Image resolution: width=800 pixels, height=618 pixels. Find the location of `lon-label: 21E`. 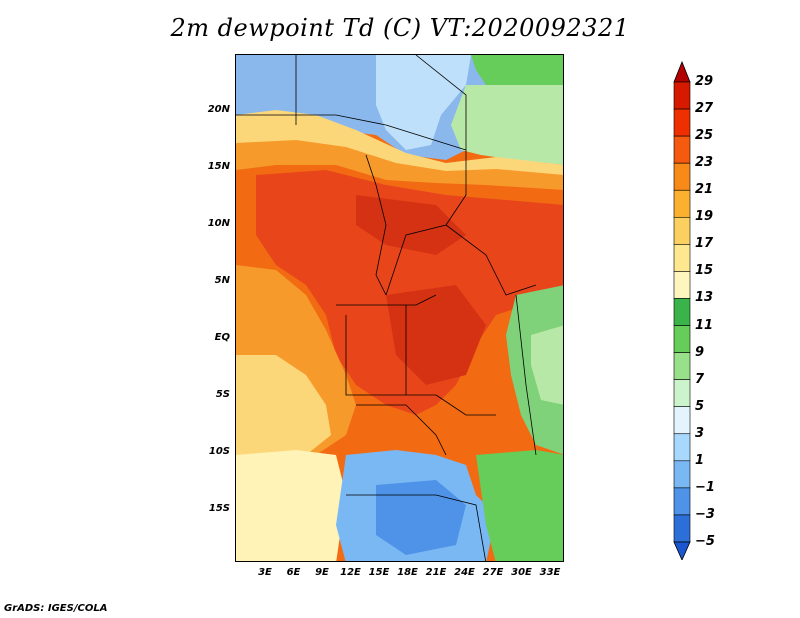

lon-label: 21E is located at coordinates (436, 572).